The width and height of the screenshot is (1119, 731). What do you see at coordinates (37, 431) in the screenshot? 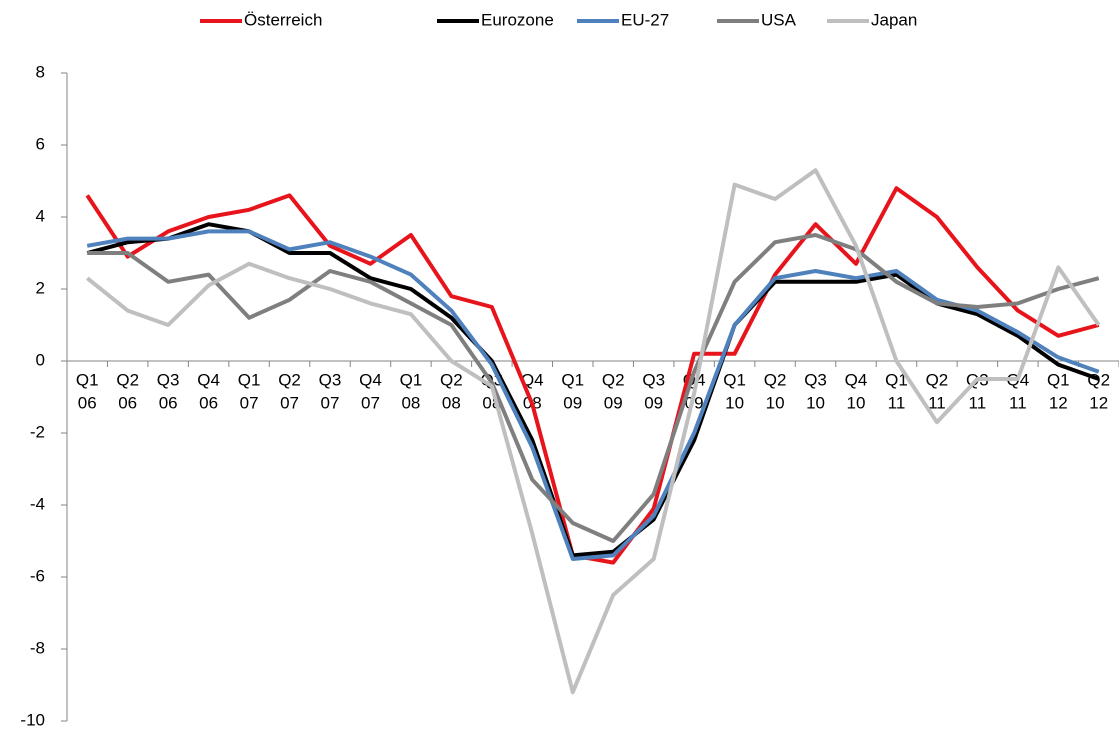
I see `y-tick-label: -2` at bounding box center [37, 431].